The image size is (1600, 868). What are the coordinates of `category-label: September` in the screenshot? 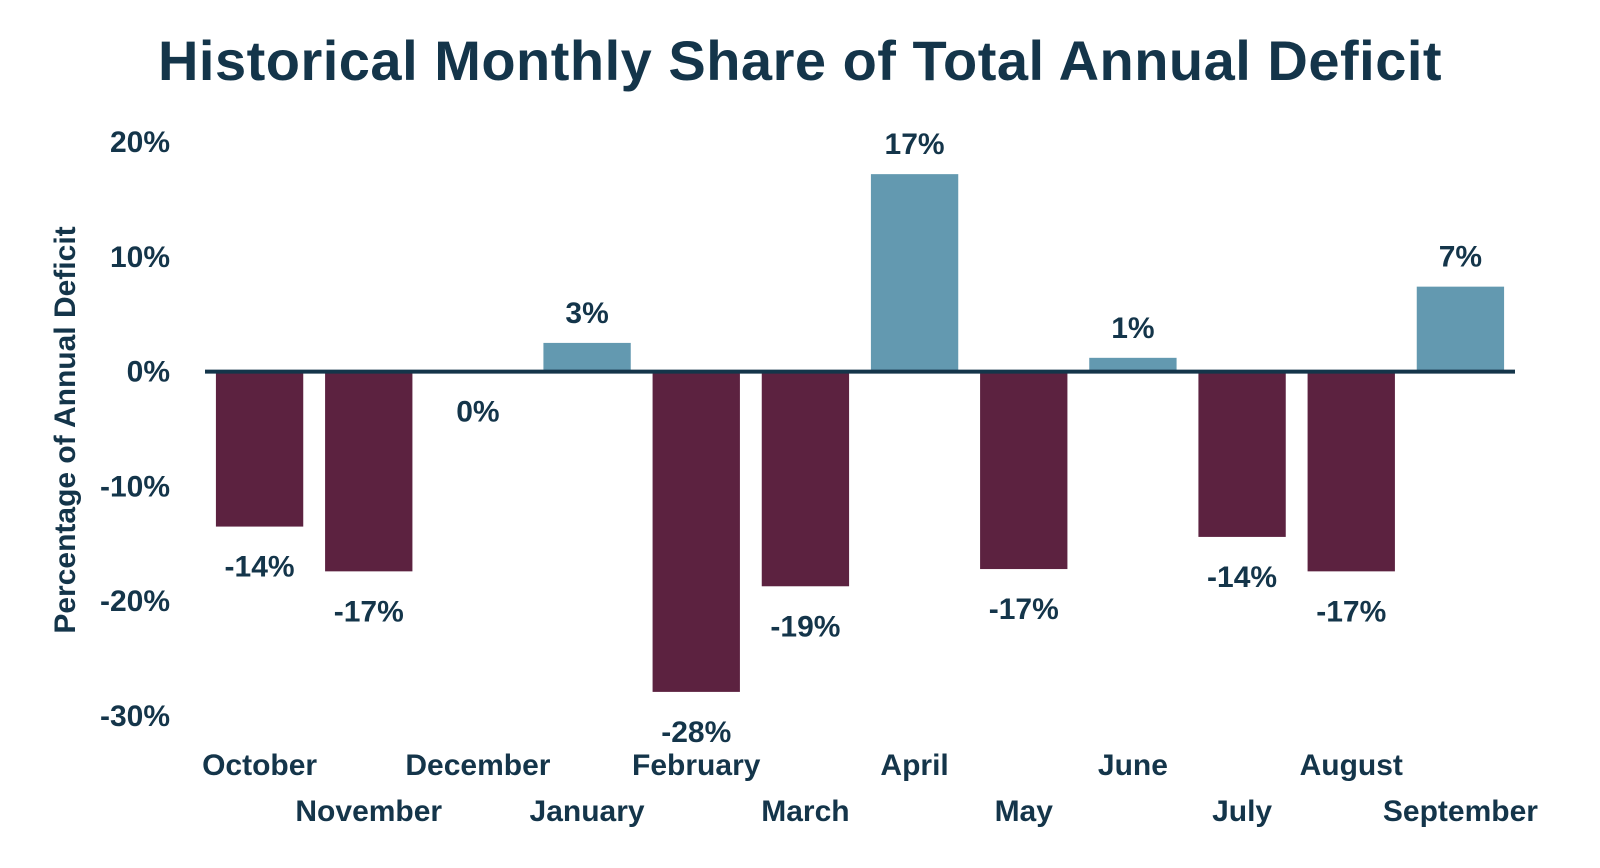 It's located at (1460, 811).